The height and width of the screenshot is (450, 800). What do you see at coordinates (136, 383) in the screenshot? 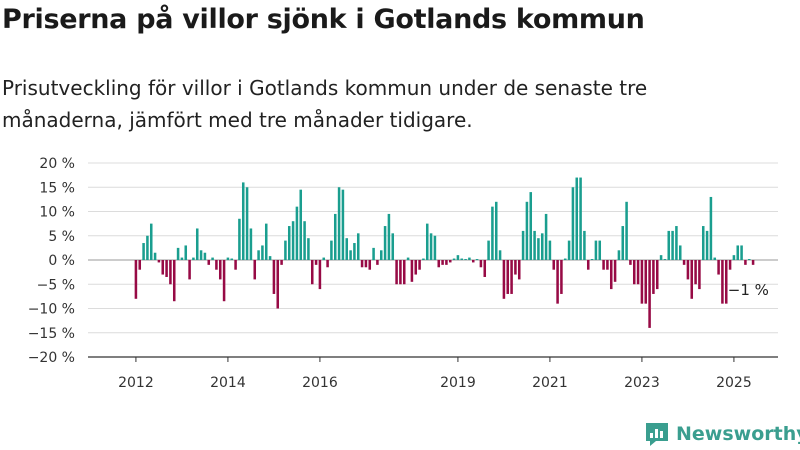
I see `x-tick-label: 2012` at bounding box center [136, 383].